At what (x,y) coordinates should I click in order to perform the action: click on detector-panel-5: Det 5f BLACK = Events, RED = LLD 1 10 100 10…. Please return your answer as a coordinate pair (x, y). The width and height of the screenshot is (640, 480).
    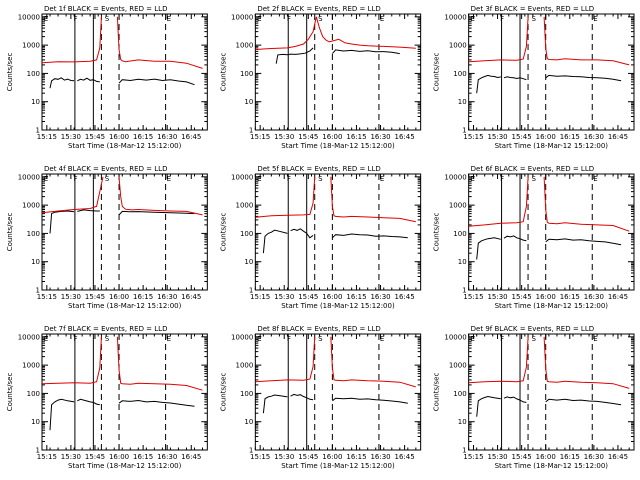
    Looking at the image, I should click on (320, 237).